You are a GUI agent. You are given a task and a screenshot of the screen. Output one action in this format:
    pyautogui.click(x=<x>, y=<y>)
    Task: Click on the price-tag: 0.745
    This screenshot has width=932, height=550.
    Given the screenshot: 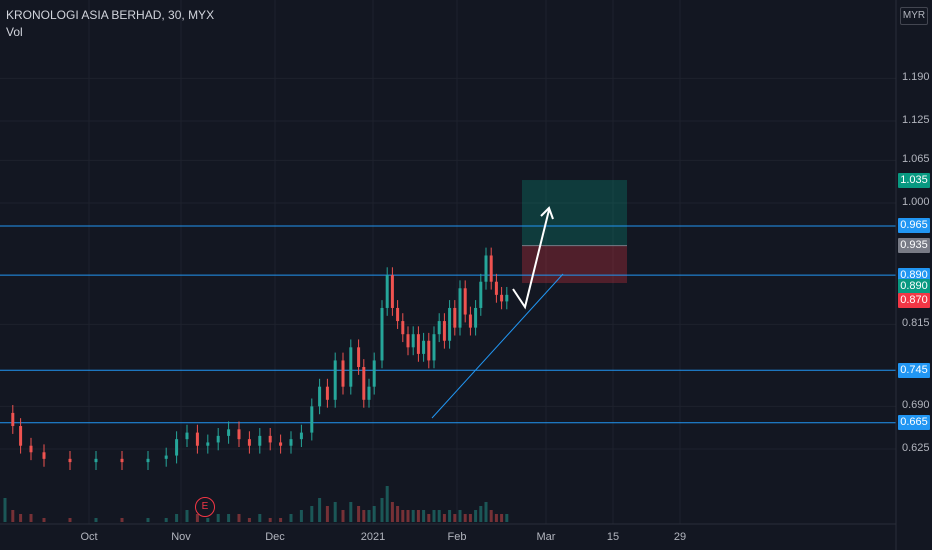 What is the action you would take?
    pyautogui.click(x=914, y=370)
    